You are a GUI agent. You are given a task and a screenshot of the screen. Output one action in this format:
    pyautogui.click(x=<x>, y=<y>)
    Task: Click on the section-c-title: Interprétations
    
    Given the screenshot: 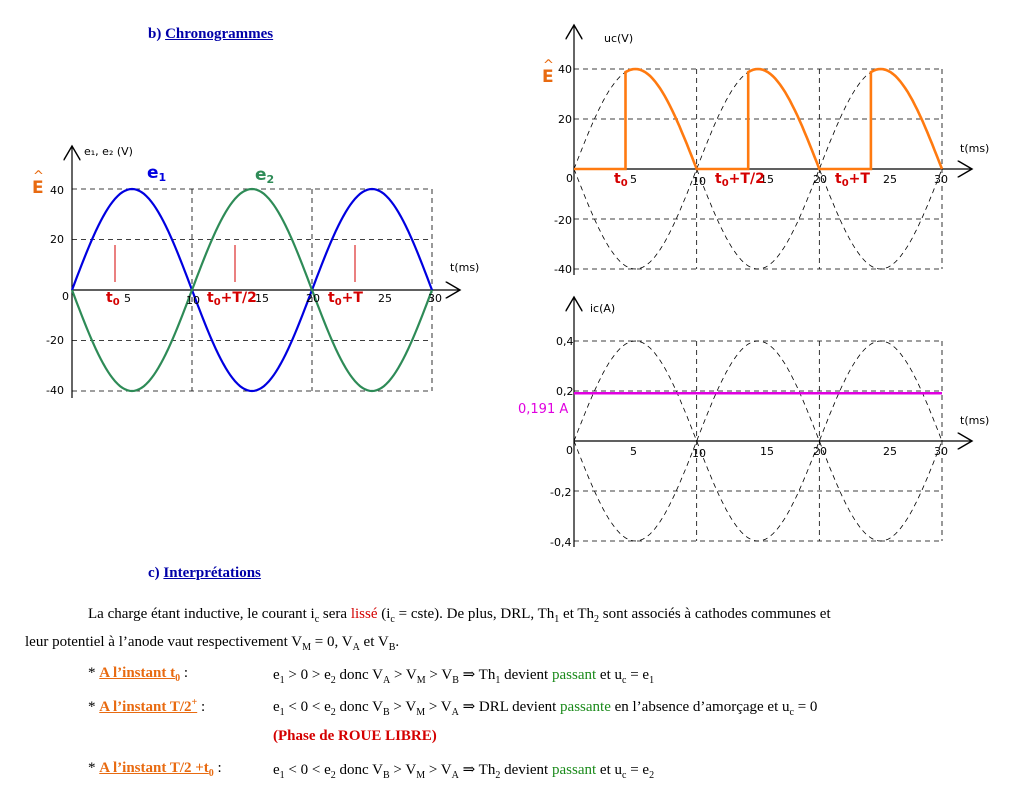 What is the action you would take?
    pyautogui.click(x=212, y=573)
    